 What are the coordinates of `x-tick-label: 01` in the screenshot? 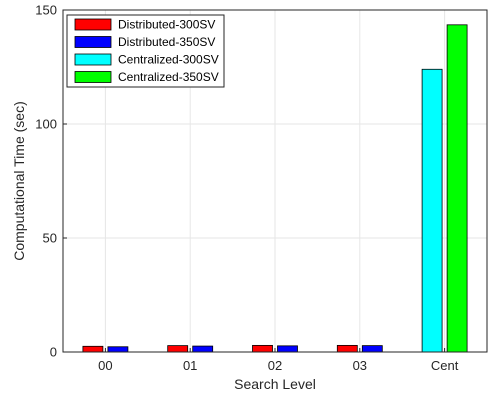 It's located at (190, 365).